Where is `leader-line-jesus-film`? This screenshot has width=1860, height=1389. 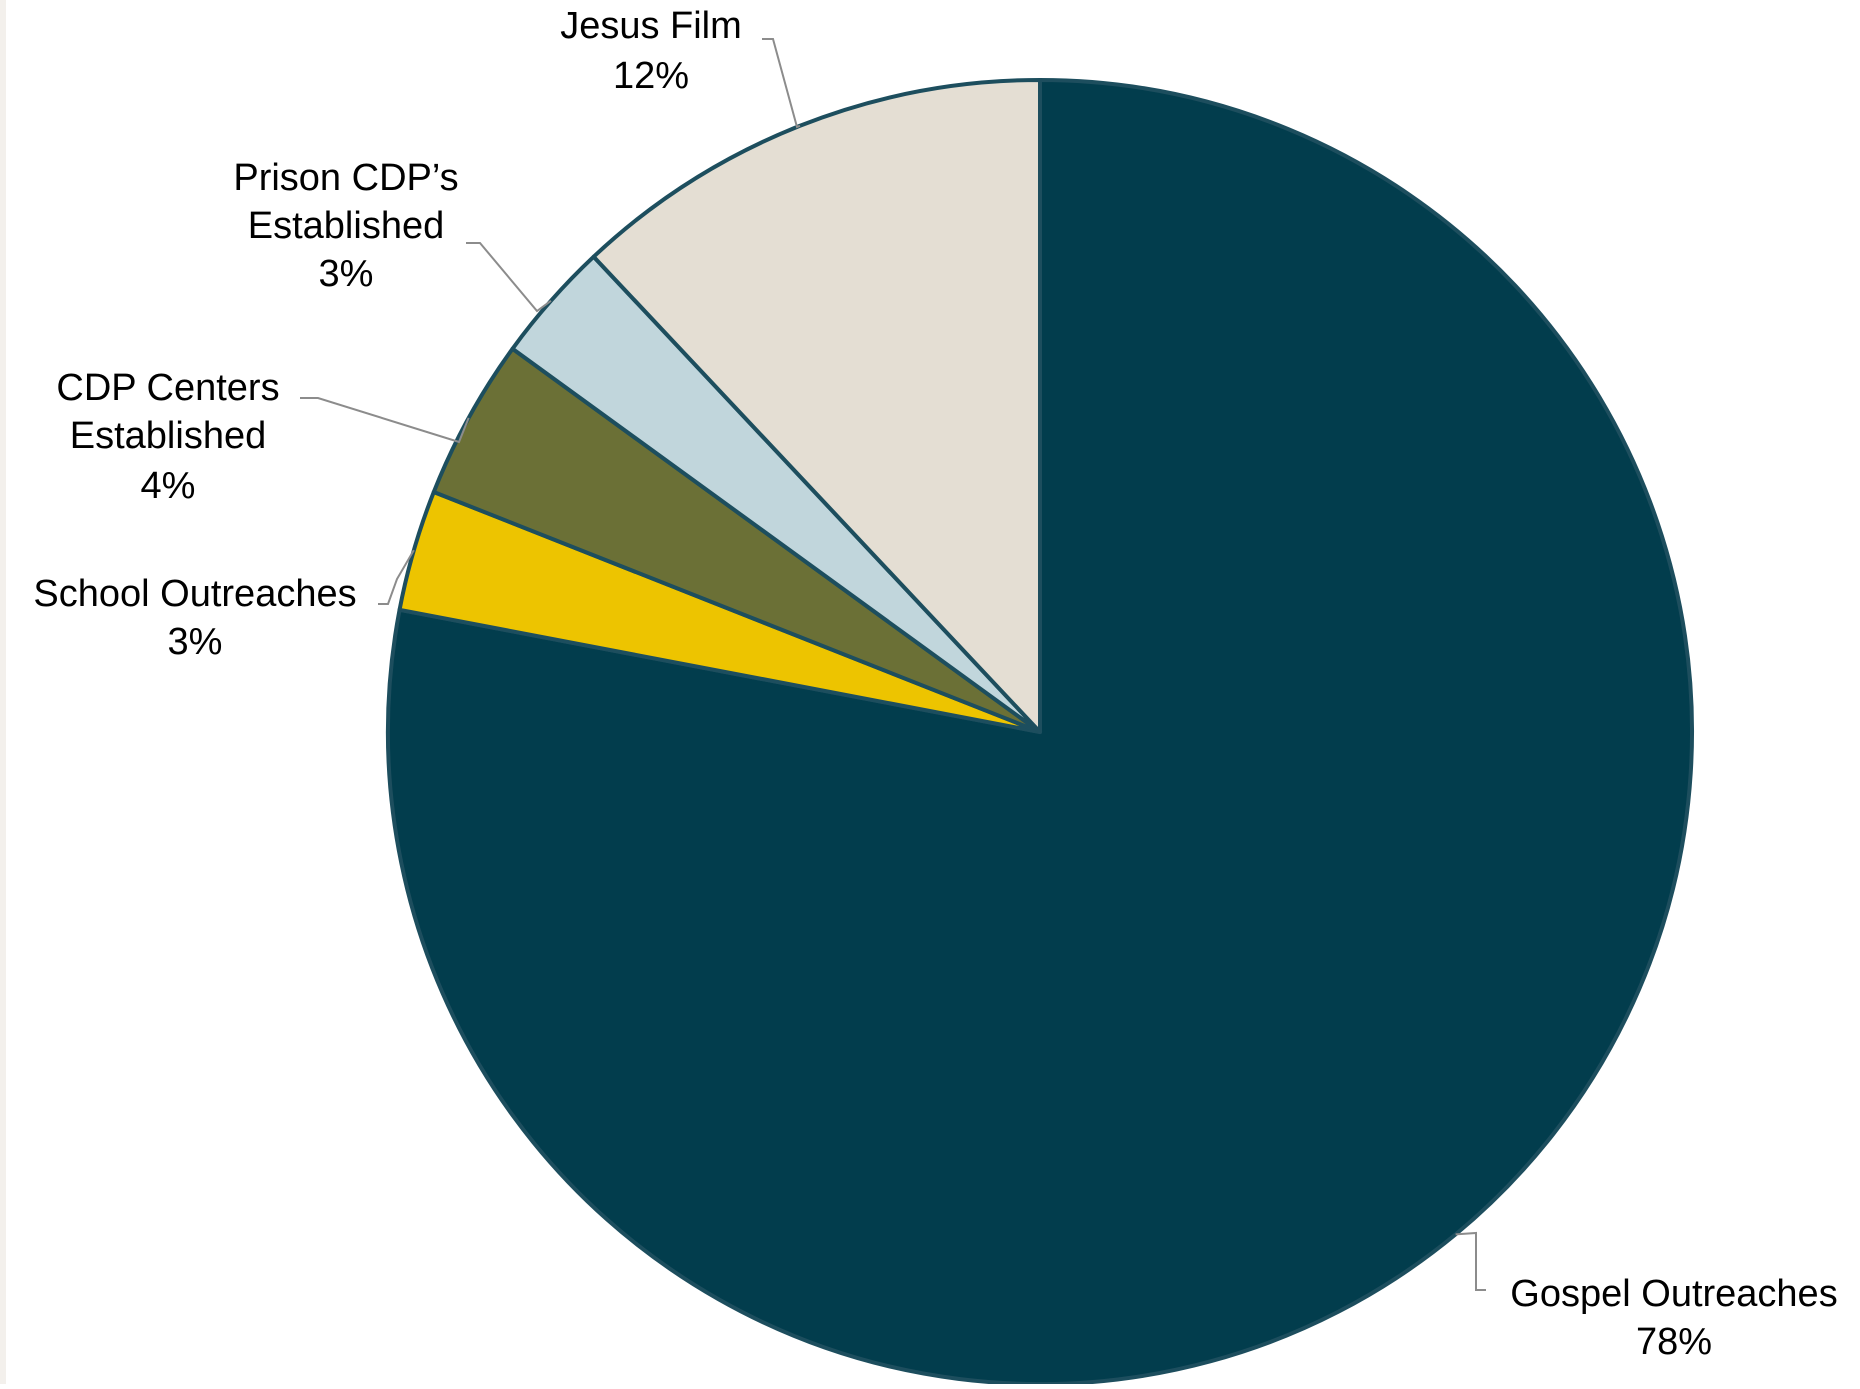
leader-line-jesus-film is located at coordinates (781, 83).